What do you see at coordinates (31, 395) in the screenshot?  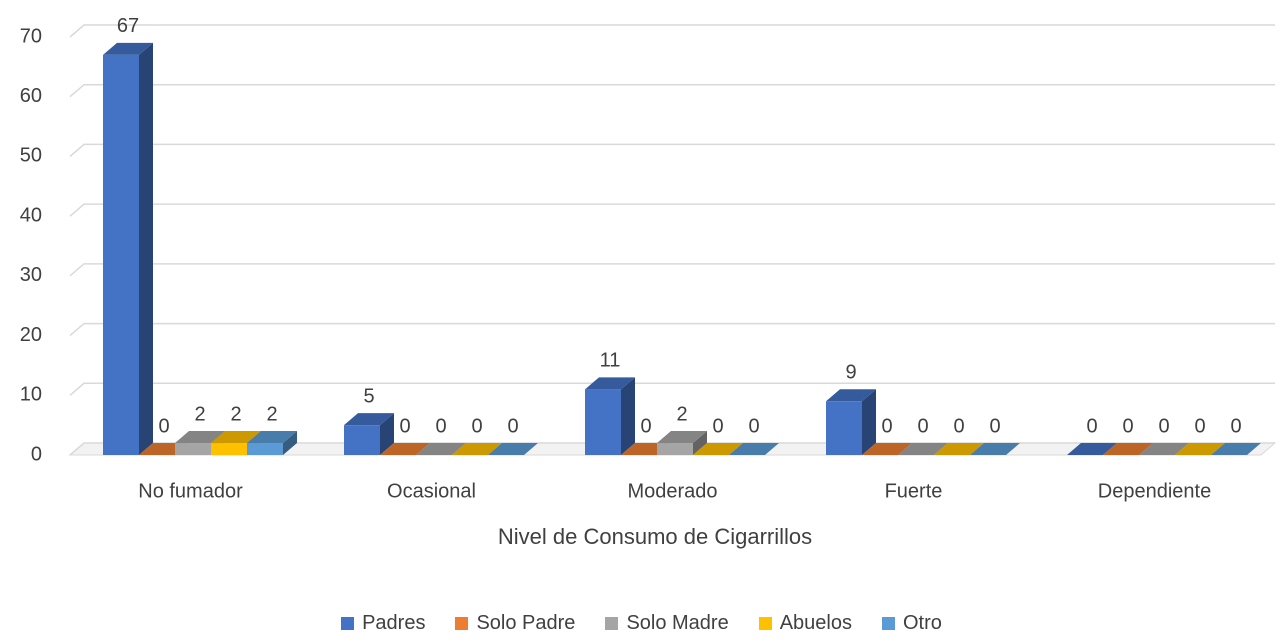 I see `y-tick-label: 10` at bounding box center [31, 395].